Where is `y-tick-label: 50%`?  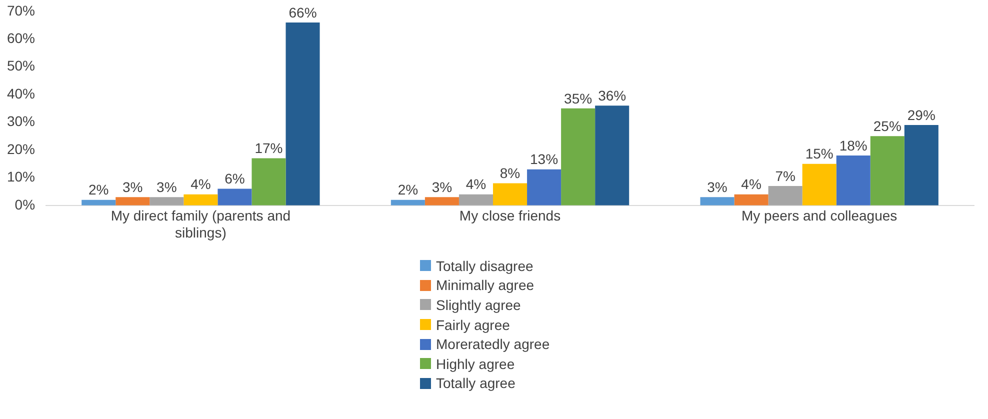
y-tick-label: 50% is located at coordinates (21, 66).